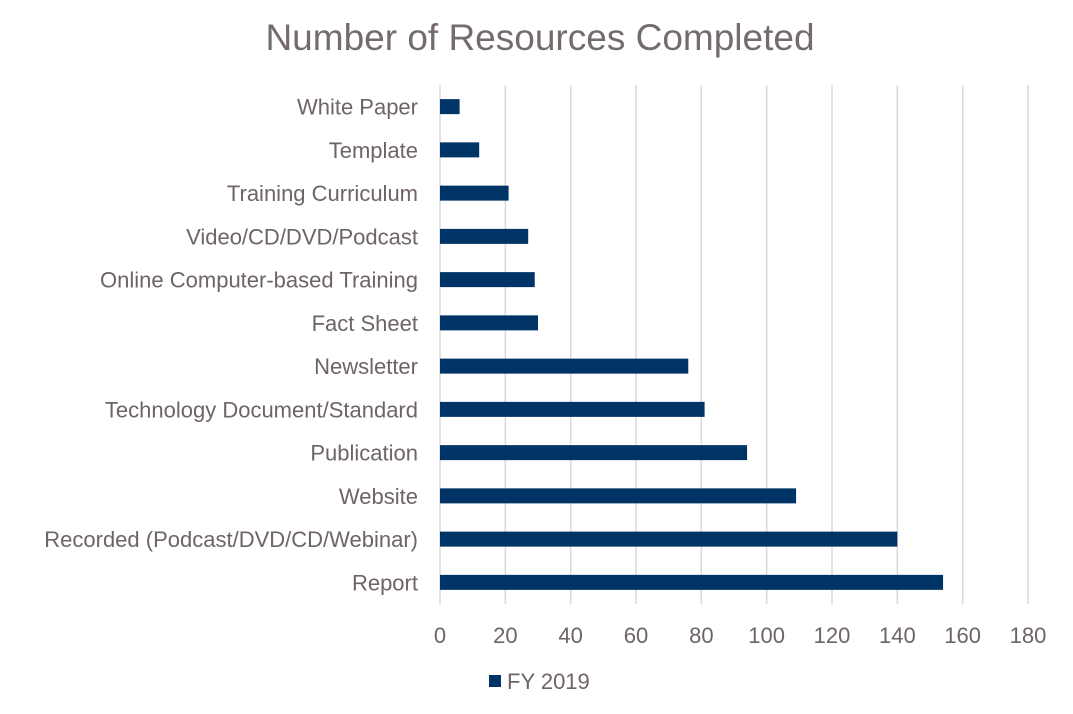  I want to click on category-label: White Paper, so click(357, 107).